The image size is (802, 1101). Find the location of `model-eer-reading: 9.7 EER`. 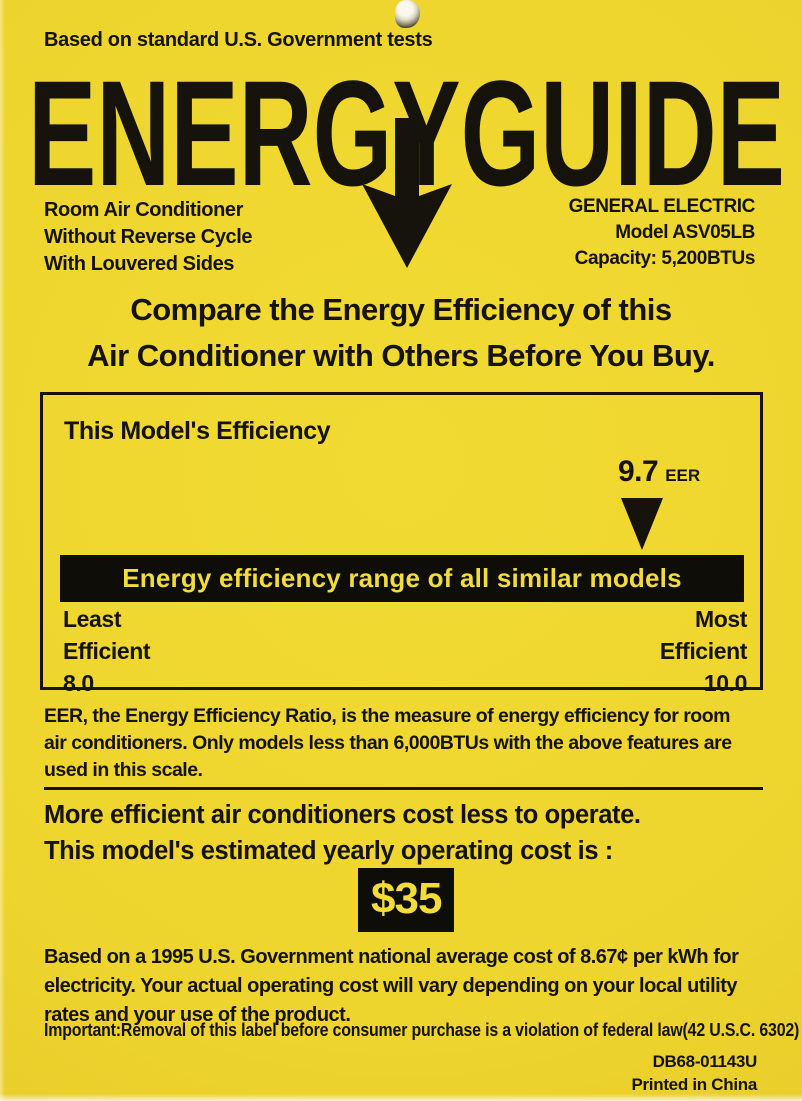

model-eer-reading: 9.7 EER is located at coordinates (659, 472).